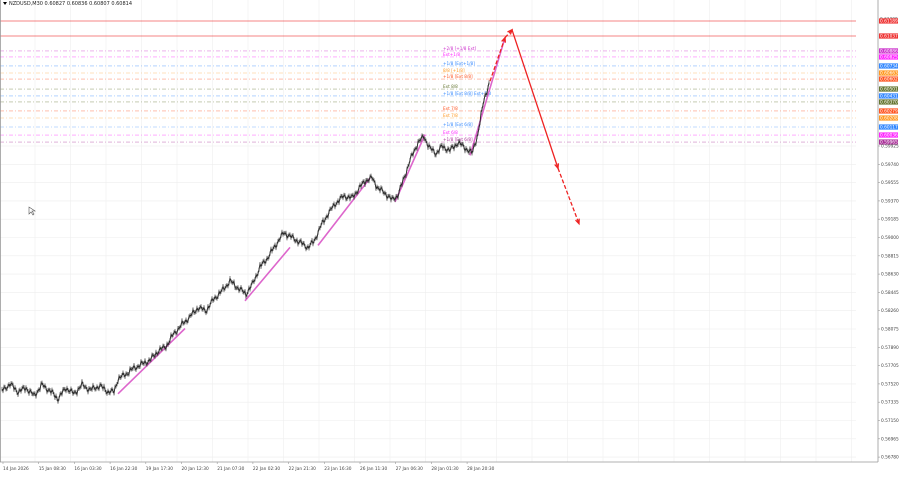  Describe the element at coordinates (373, 469) in the screenshot. I see `time-tick: 26 Jan 11:30` at that location.